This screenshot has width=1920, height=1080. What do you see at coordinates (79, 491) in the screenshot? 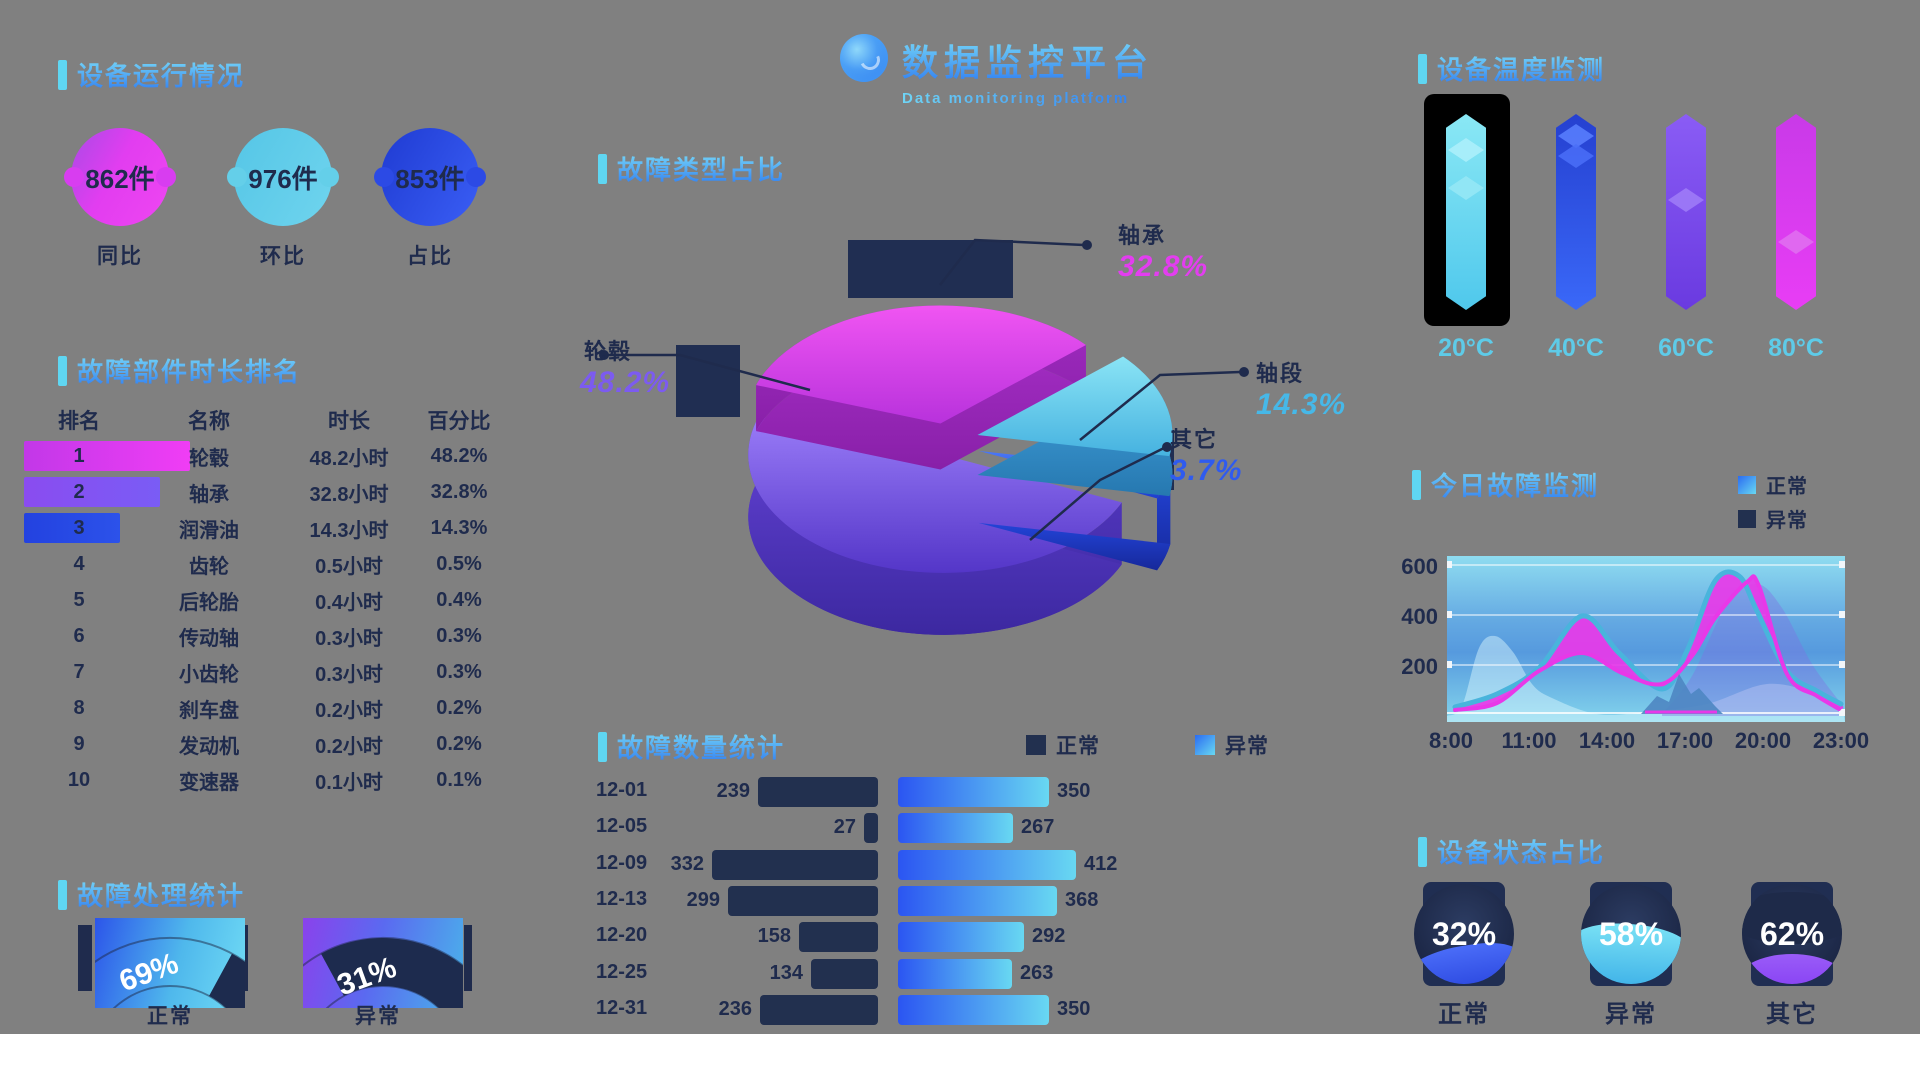
I see `table-cell: 2` at bounding box center [79, 491].